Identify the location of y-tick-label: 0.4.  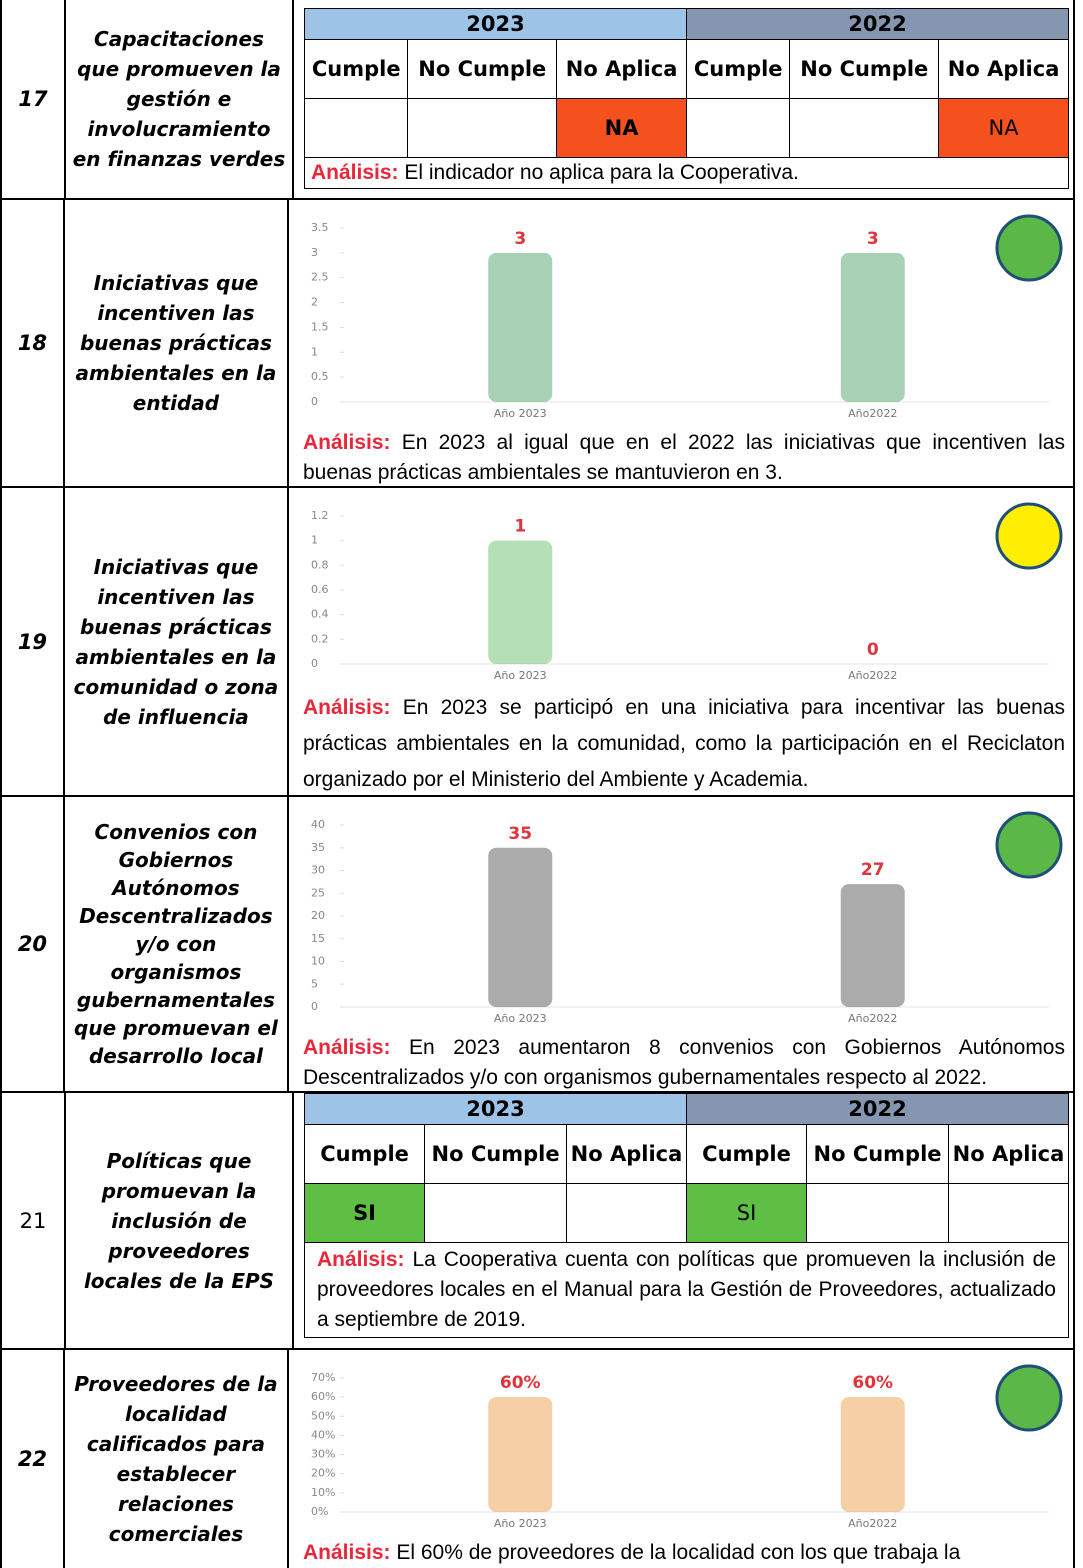
(320, 614).